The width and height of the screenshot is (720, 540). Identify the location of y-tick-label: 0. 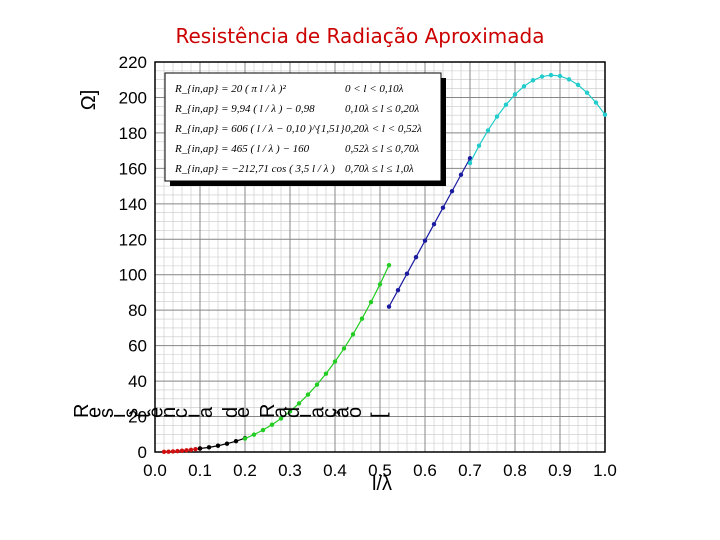
(142, 452).